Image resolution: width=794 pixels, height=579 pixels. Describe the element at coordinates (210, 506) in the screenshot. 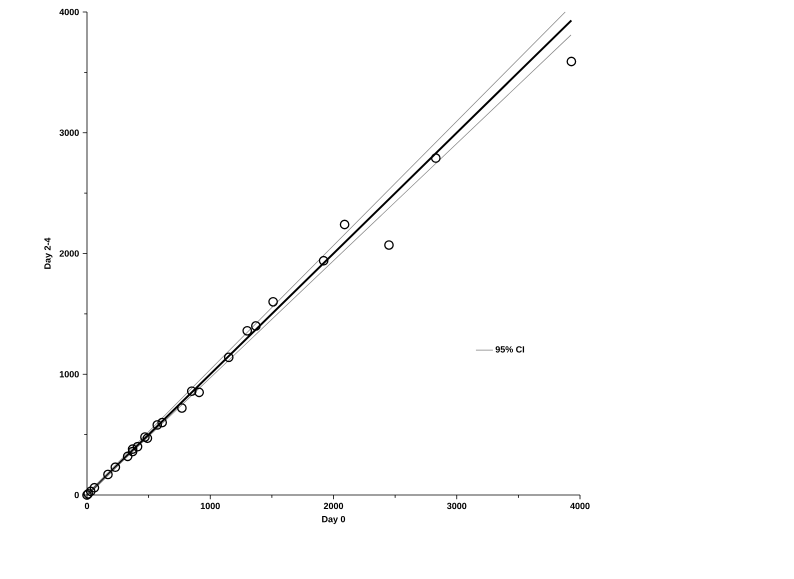

I see `x-tick-label: 1000` at that location.